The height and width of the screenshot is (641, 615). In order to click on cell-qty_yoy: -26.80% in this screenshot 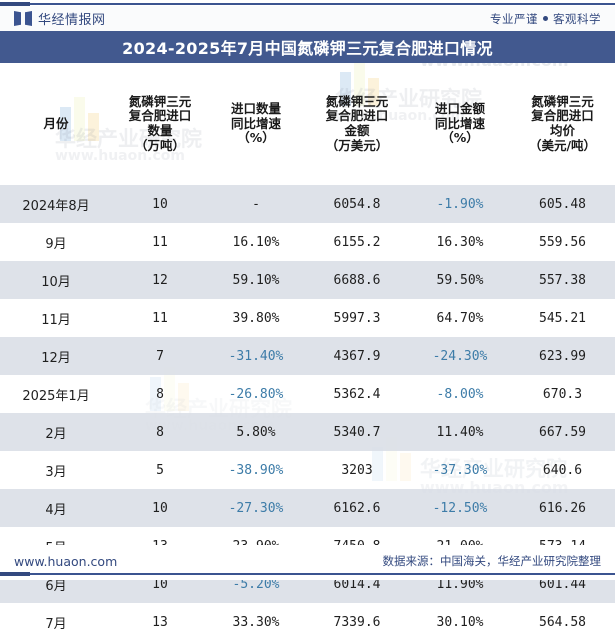, I will do `click(256, 394)`.